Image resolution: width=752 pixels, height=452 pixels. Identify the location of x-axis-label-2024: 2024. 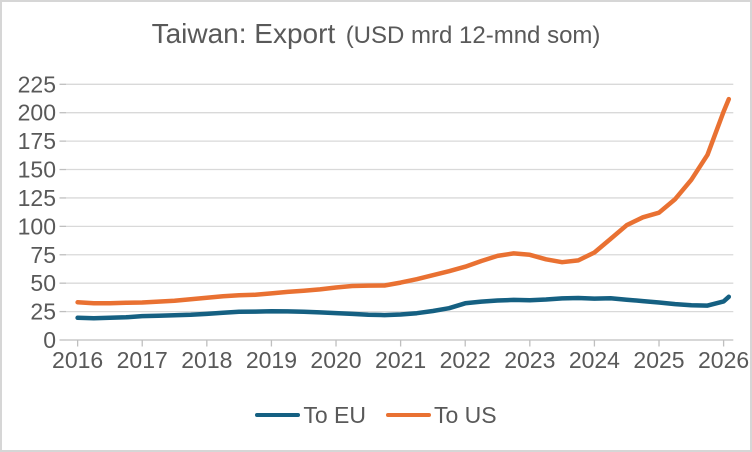
(594, 360).